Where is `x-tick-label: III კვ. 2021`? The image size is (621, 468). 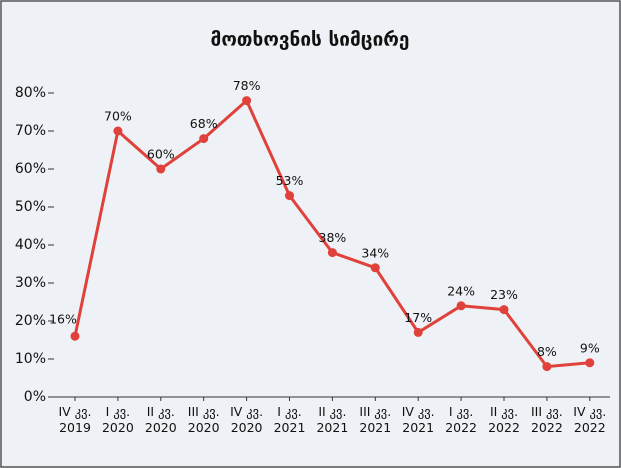
x-tick-label: III კვ. 2021 is located at coordinates (375, 419).